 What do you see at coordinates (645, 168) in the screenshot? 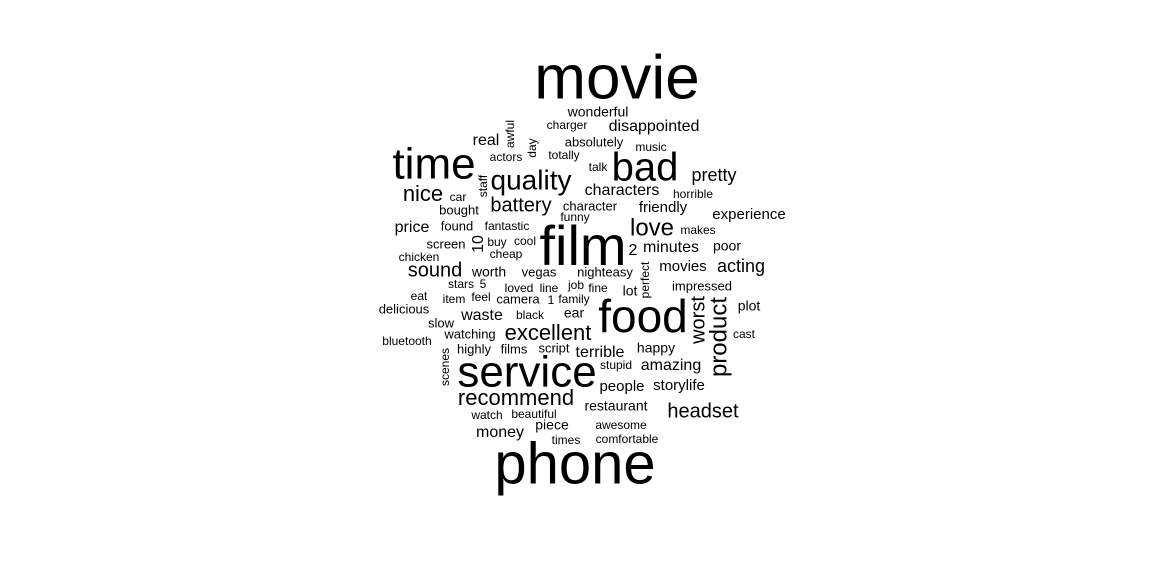
I see `word-bad: bad` at bounding box center [645, 168].